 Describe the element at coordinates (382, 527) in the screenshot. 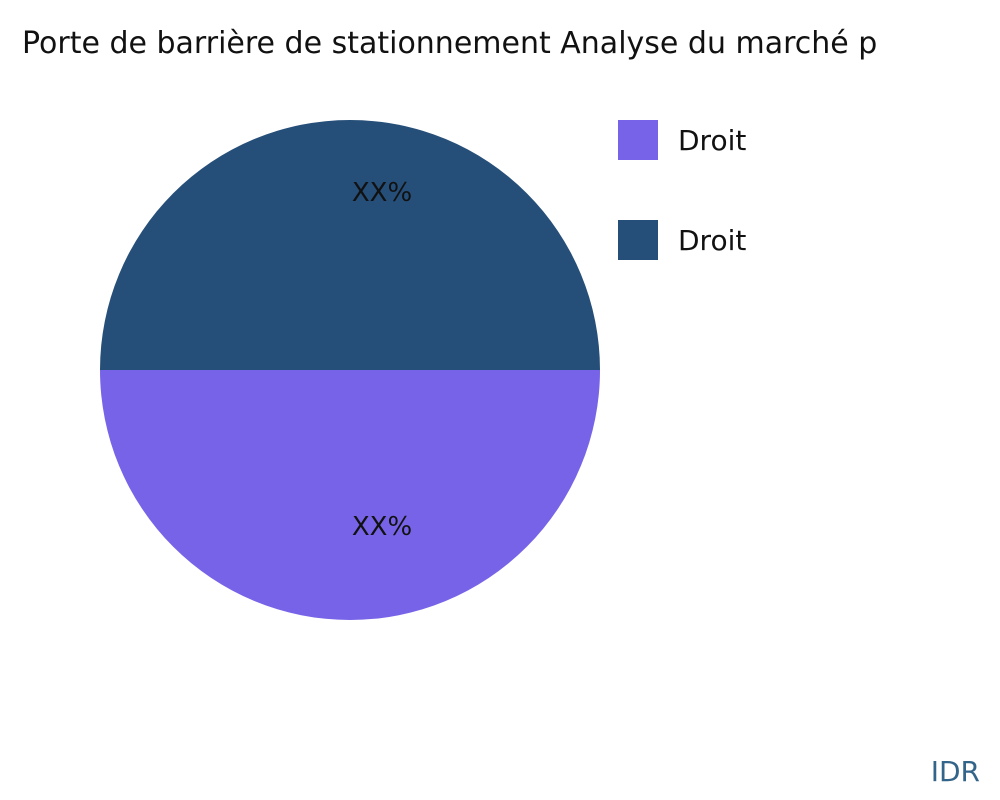

I see `slice-label-purple: XX%` at that location.